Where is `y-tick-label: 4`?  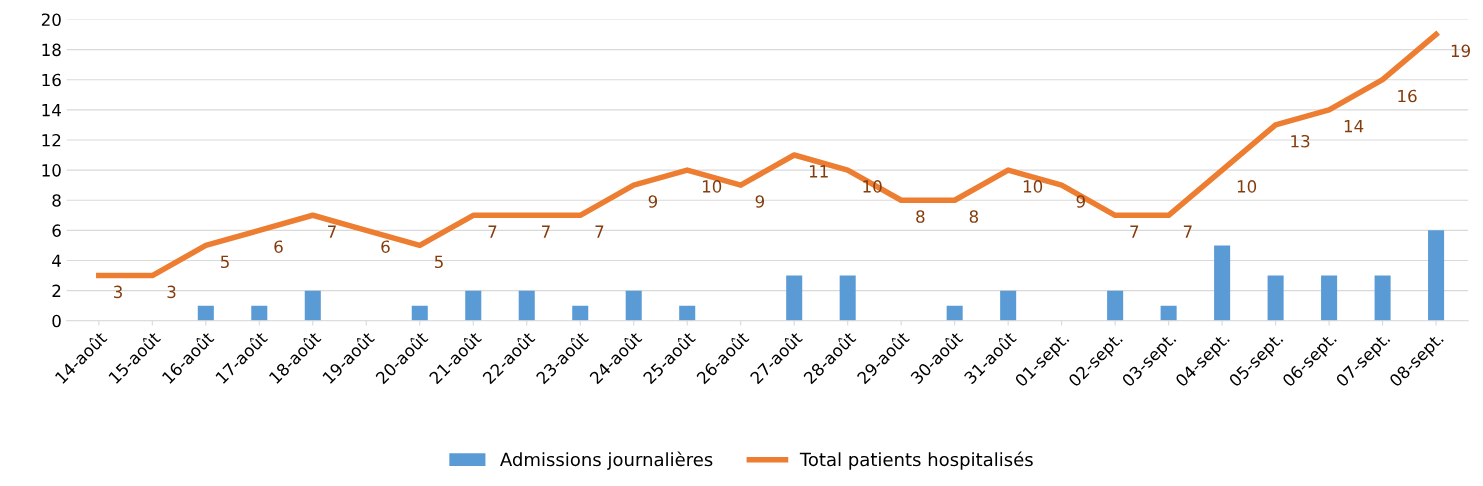 y-tick-label: 4 is located at coordinates (56, 260).